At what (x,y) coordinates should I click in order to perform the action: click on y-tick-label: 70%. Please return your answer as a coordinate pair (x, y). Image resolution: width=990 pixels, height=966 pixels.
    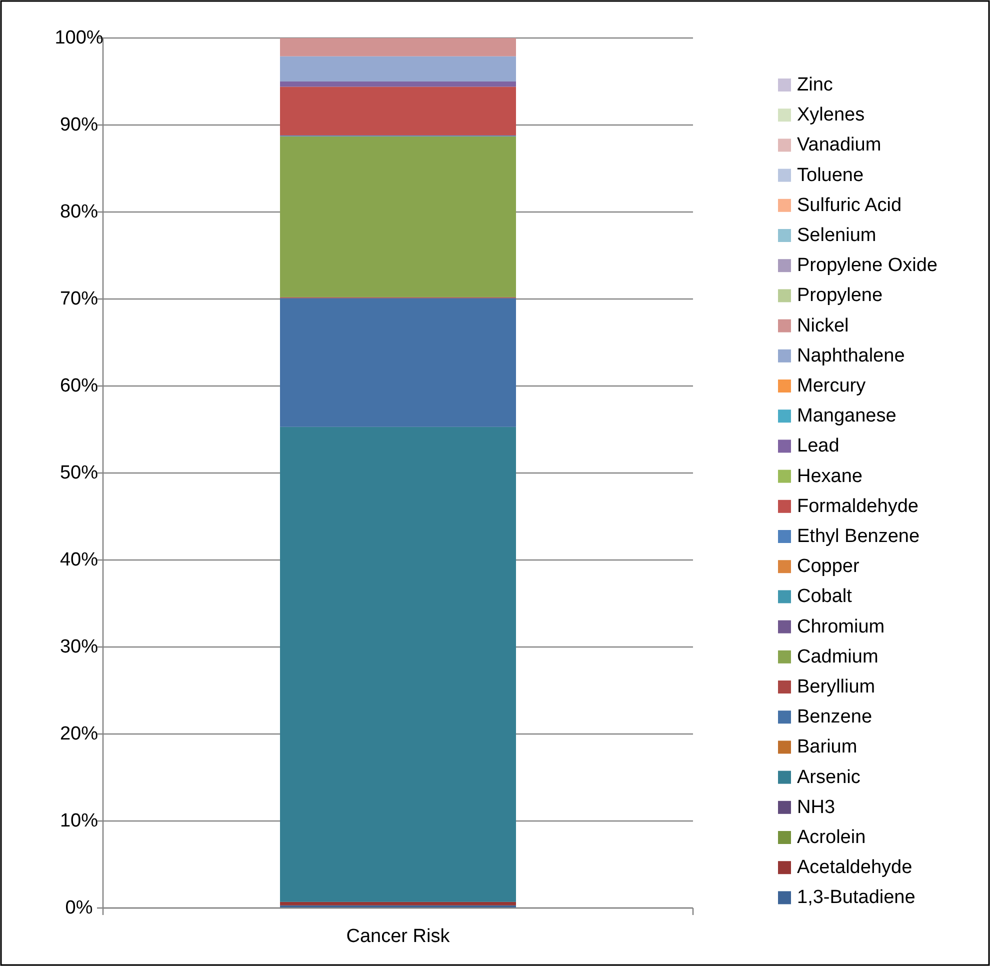
    Looking at the image, I should click on (79, 299).